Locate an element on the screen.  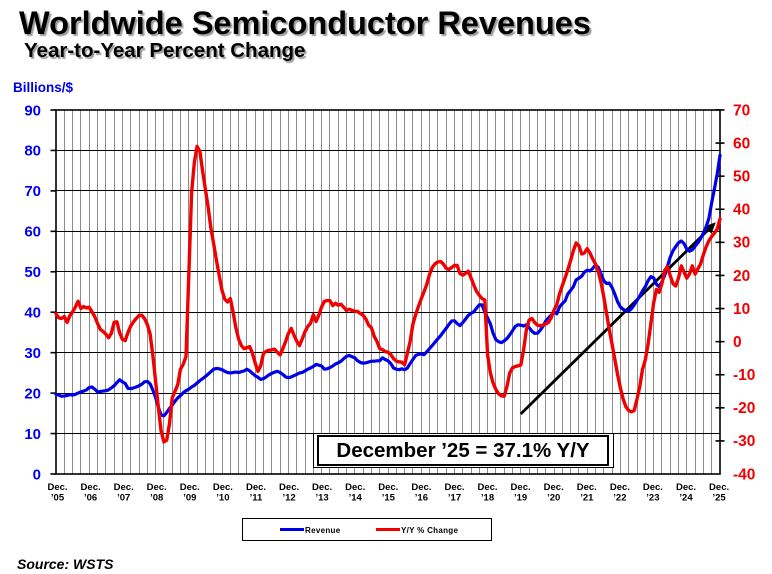
svg-text: ’05 is located at coordinates (58, 498).